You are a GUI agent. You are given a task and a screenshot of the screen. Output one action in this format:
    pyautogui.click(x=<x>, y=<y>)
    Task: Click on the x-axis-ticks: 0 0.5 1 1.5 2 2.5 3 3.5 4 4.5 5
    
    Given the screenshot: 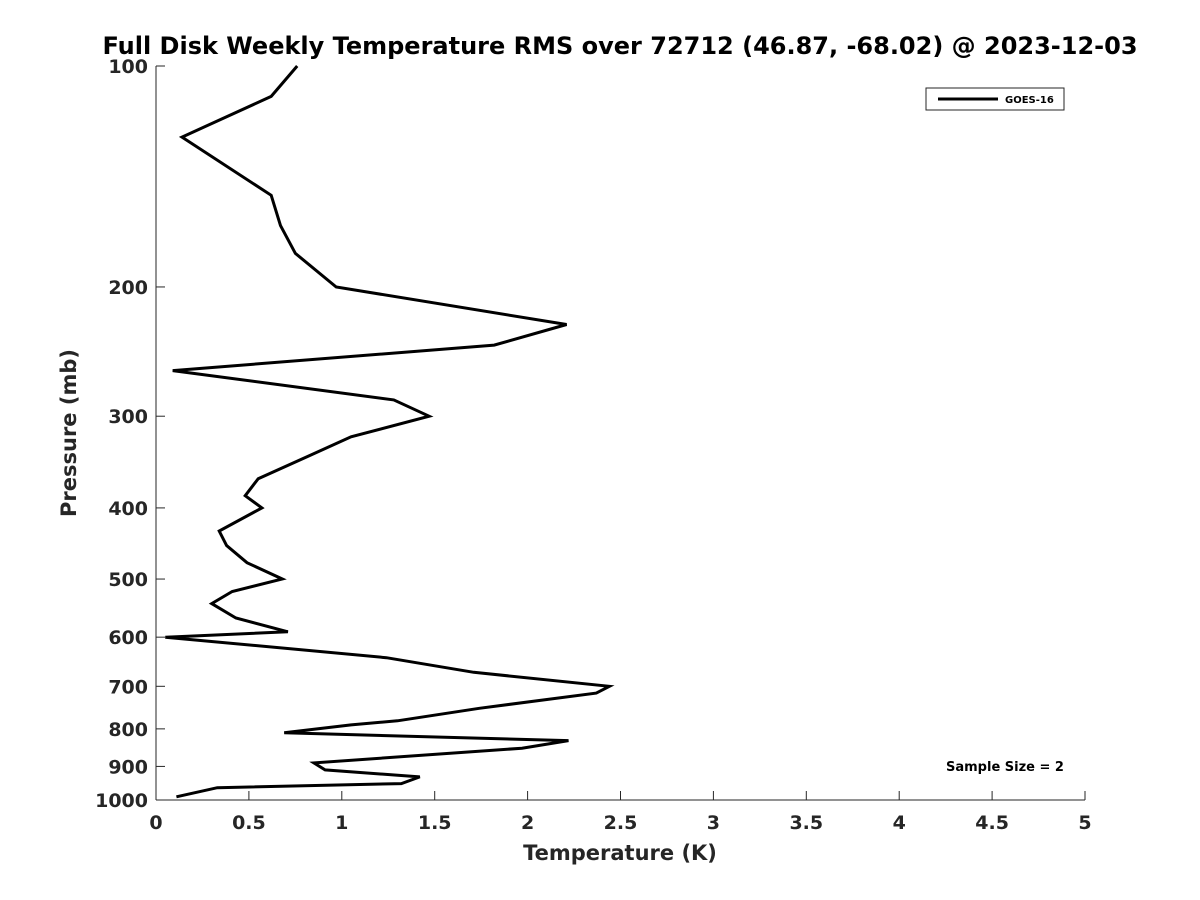 What is the action you would take?
    pyautogui.click(x=620, y=812)
    